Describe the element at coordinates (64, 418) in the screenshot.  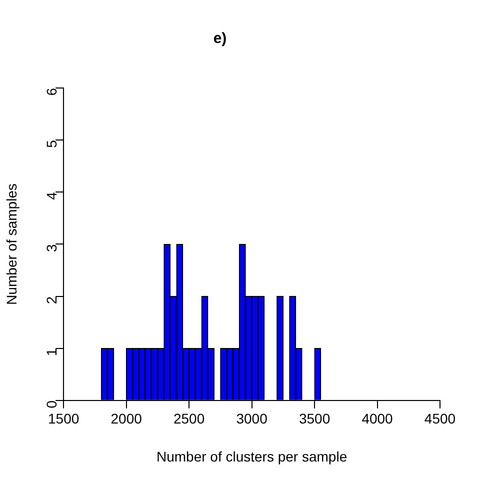
I see `x-tick-label: 1500` at that location.